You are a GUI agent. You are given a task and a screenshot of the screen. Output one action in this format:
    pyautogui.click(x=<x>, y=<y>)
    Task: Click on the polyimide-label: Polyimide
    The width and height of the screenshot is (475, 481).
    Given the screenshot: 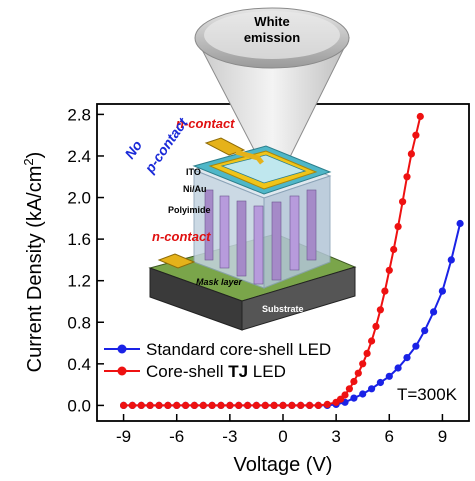 What is the action you would take?
    pyautogui.click(x=189, y=210)
    